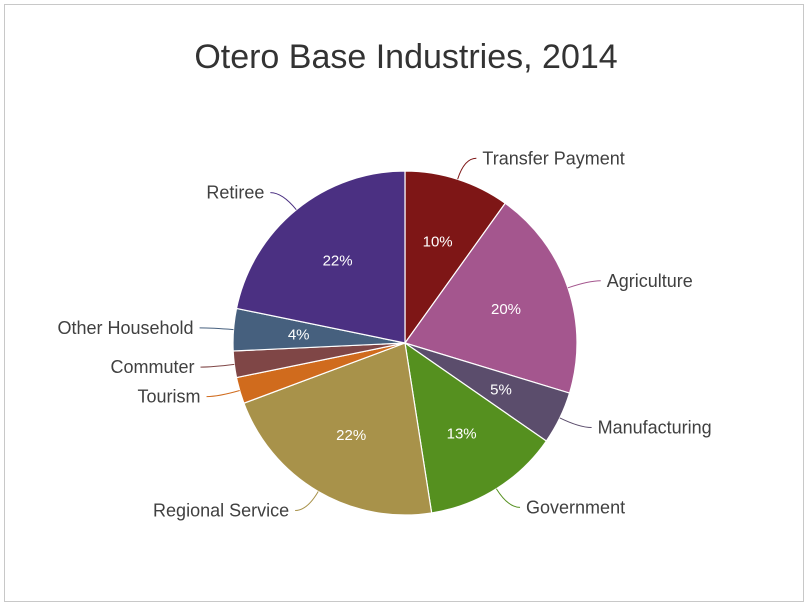 This screenshot has width=812, height=610. I want to click on slice-value-label: 4%, so click(299, 335).